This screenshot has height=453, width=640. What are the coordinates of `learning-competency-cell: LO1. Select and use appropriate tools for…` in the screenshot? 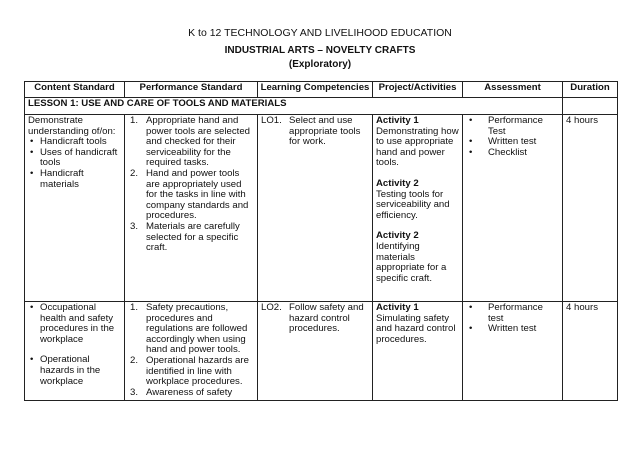 It's located at (315, 208).